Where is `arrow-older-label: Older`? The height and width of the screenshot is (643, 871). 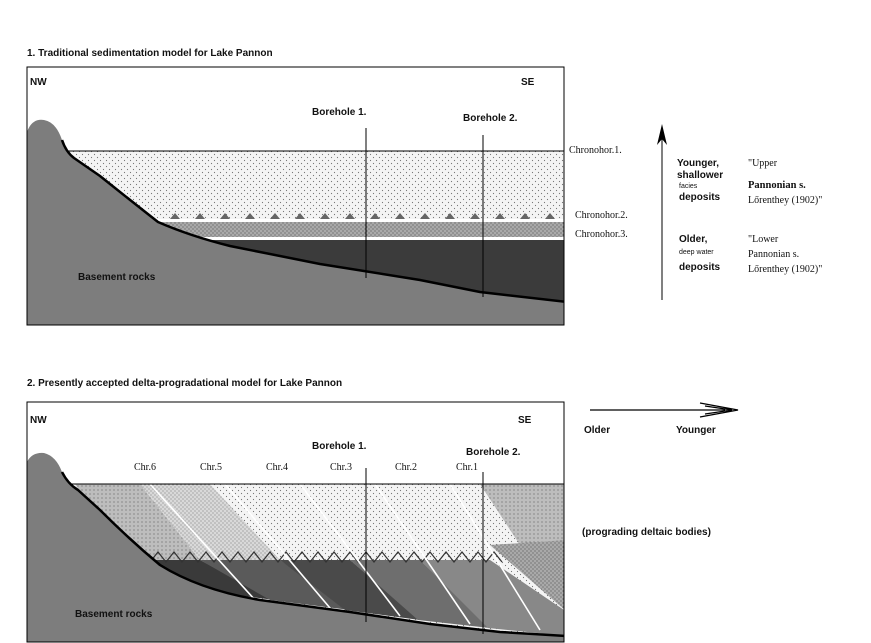 arrow-older-label: Older is located at coordinates (597, 430).